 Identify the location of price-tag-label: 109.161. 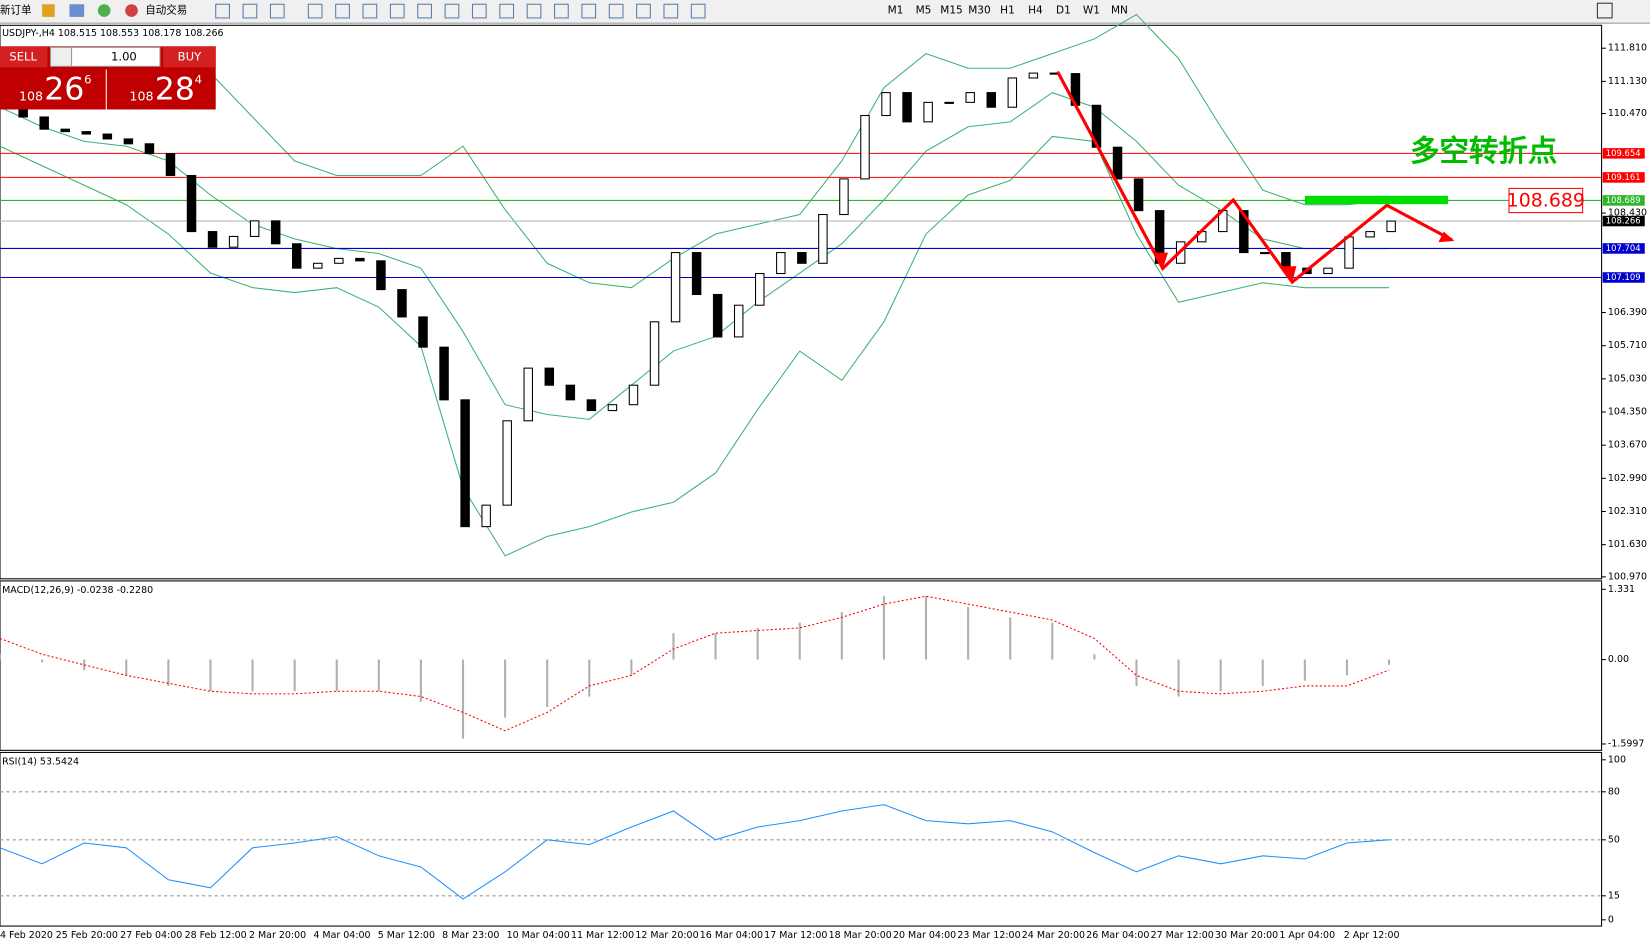
(1623, 177).